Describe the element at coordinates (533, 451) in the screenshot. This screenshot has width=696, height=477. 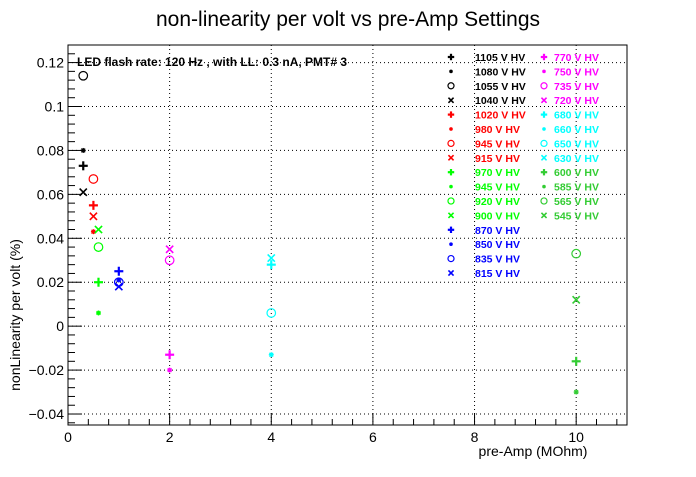
I see `x-axis-label: pre-Amp (MOhm)` at that location.